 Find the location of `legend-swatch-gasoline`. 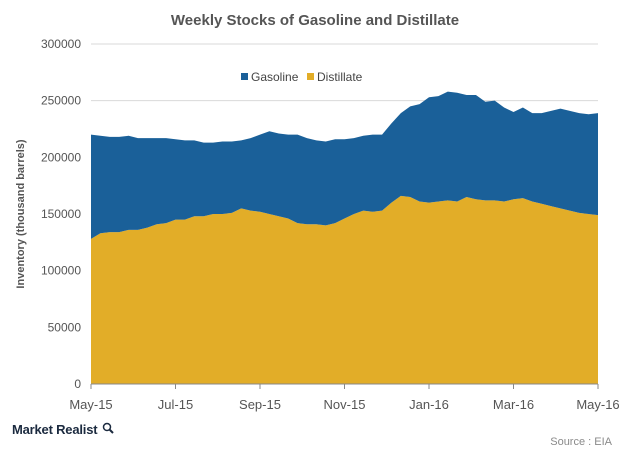

legend-swatch-gasoline is located at coordinates (244, 76).